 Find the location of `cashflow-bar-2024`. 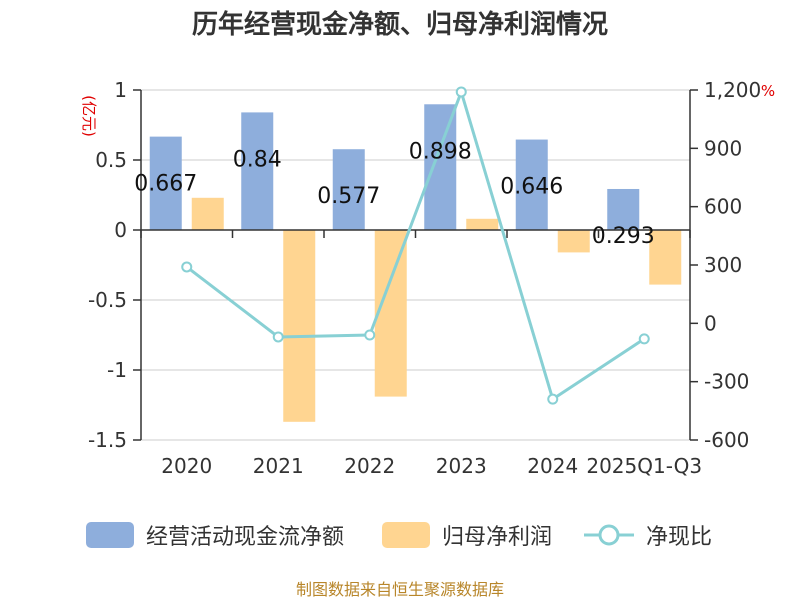

cashflow-bar-2024 is located at coordinates (531, 184).